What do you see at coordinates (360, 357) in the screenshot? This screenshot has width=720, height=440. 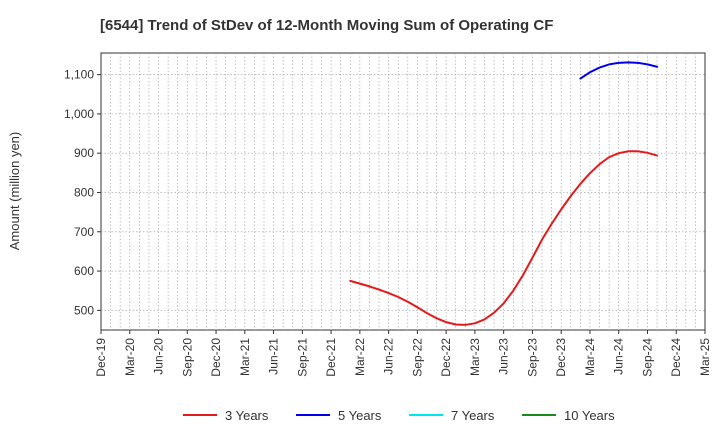 I see `x-tick-label: Mar-22` at bounding box center [360, 357].